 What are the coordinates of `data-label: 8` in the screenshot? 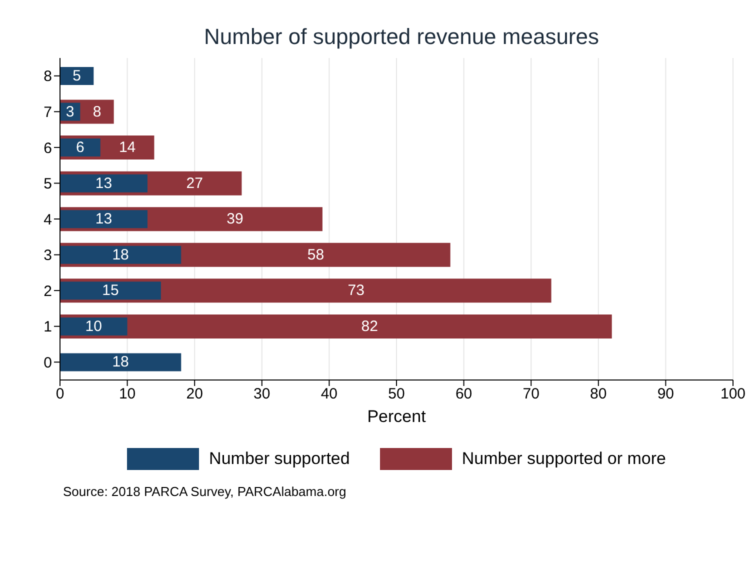 It's located at (97, 111).